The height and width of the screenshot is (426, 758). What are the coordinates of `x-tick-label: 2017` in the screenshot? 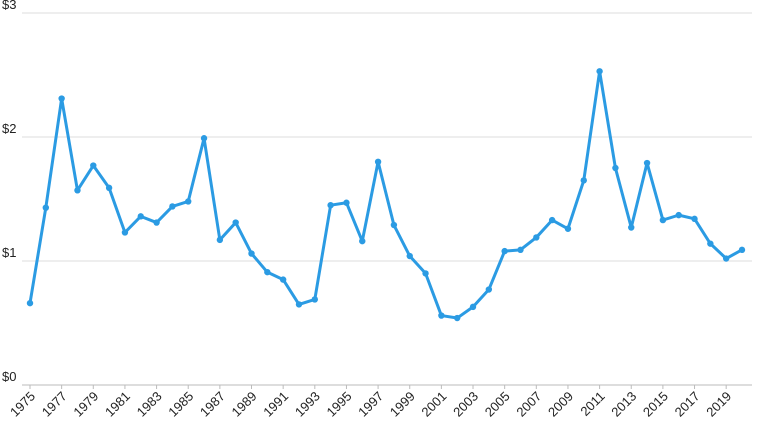 It's located at (687, 404).